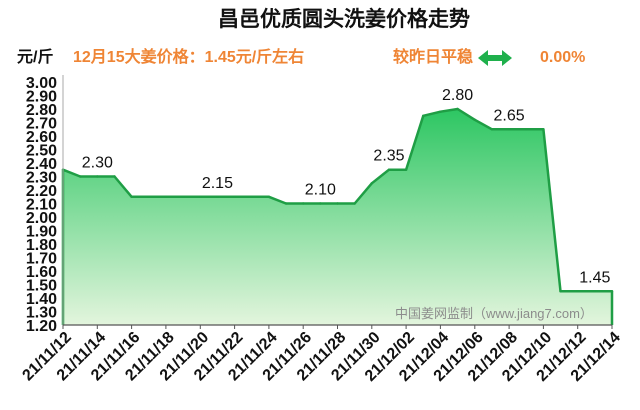  What do you see at coordinates (41, 83) in the screenshot?
I see `y-tick-label: 3.00` at bounding box center [41, 83].